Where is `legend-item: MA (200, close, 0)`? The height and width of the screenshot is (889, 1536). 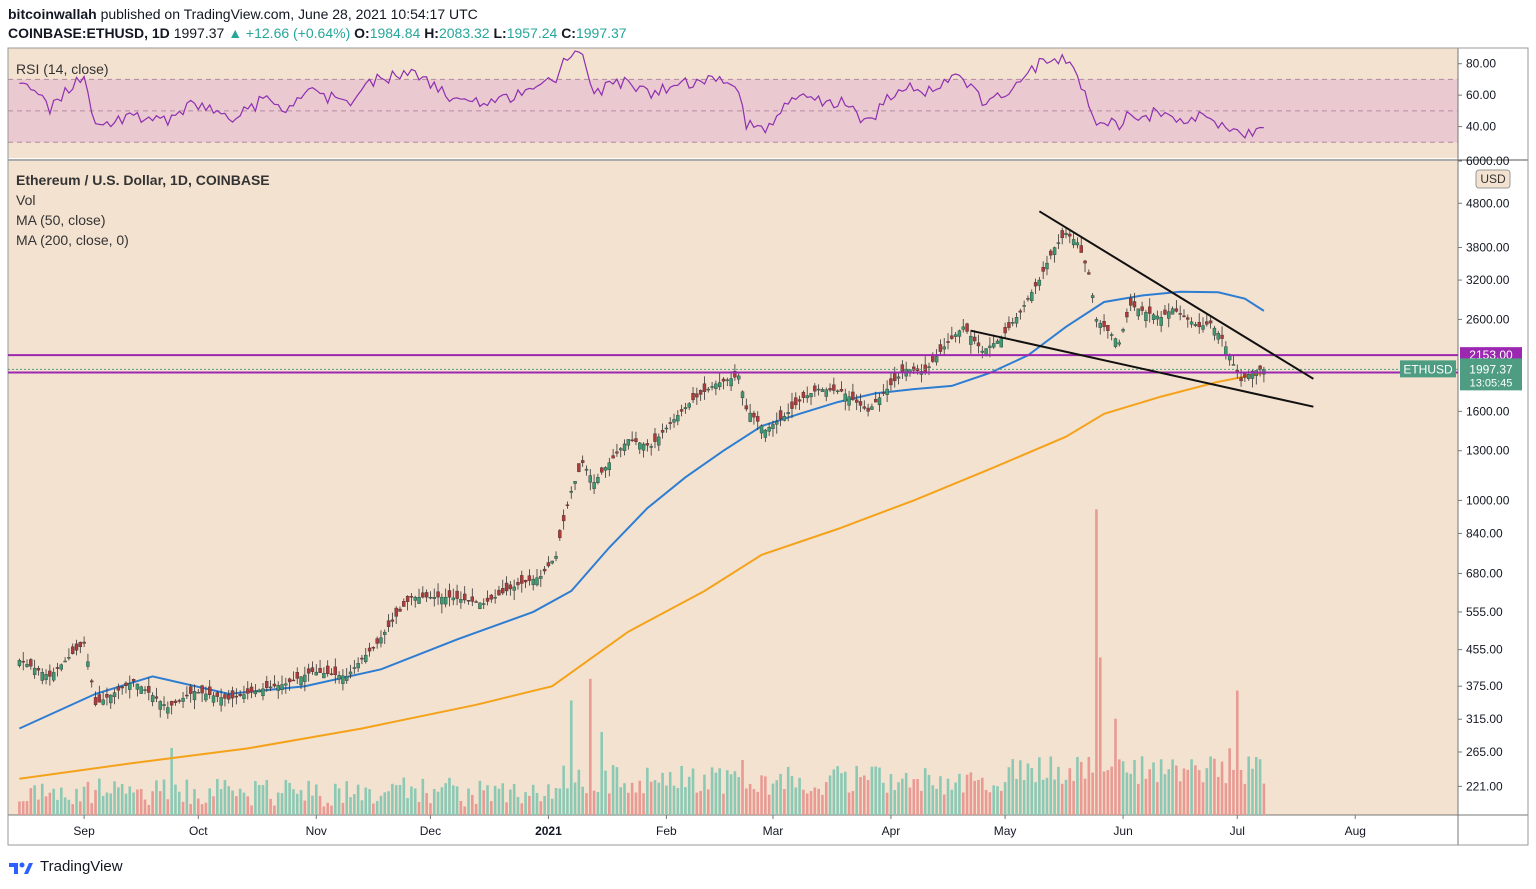 legend-item: MA (200, close, 0) is located at coordinates (72, 240).